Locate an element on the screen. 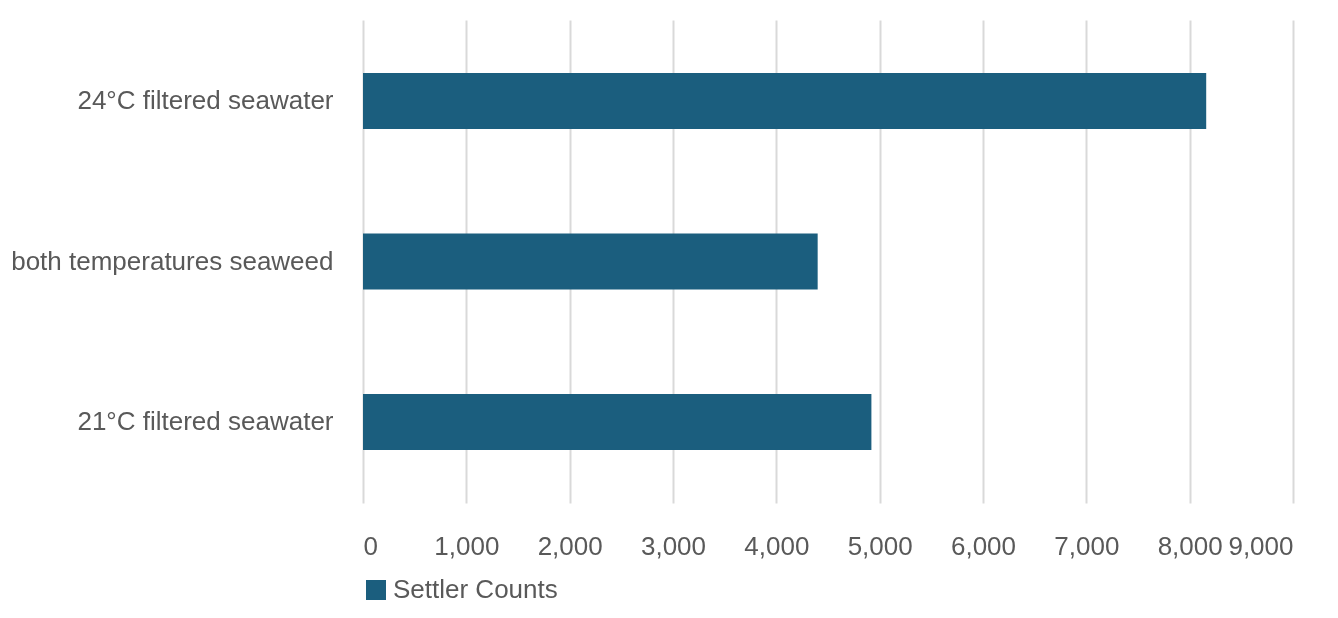 Image resolution: width=1338 pixels, height=618 pixels. x-tick-label: 2,000 is located at coordinates (570, 545).